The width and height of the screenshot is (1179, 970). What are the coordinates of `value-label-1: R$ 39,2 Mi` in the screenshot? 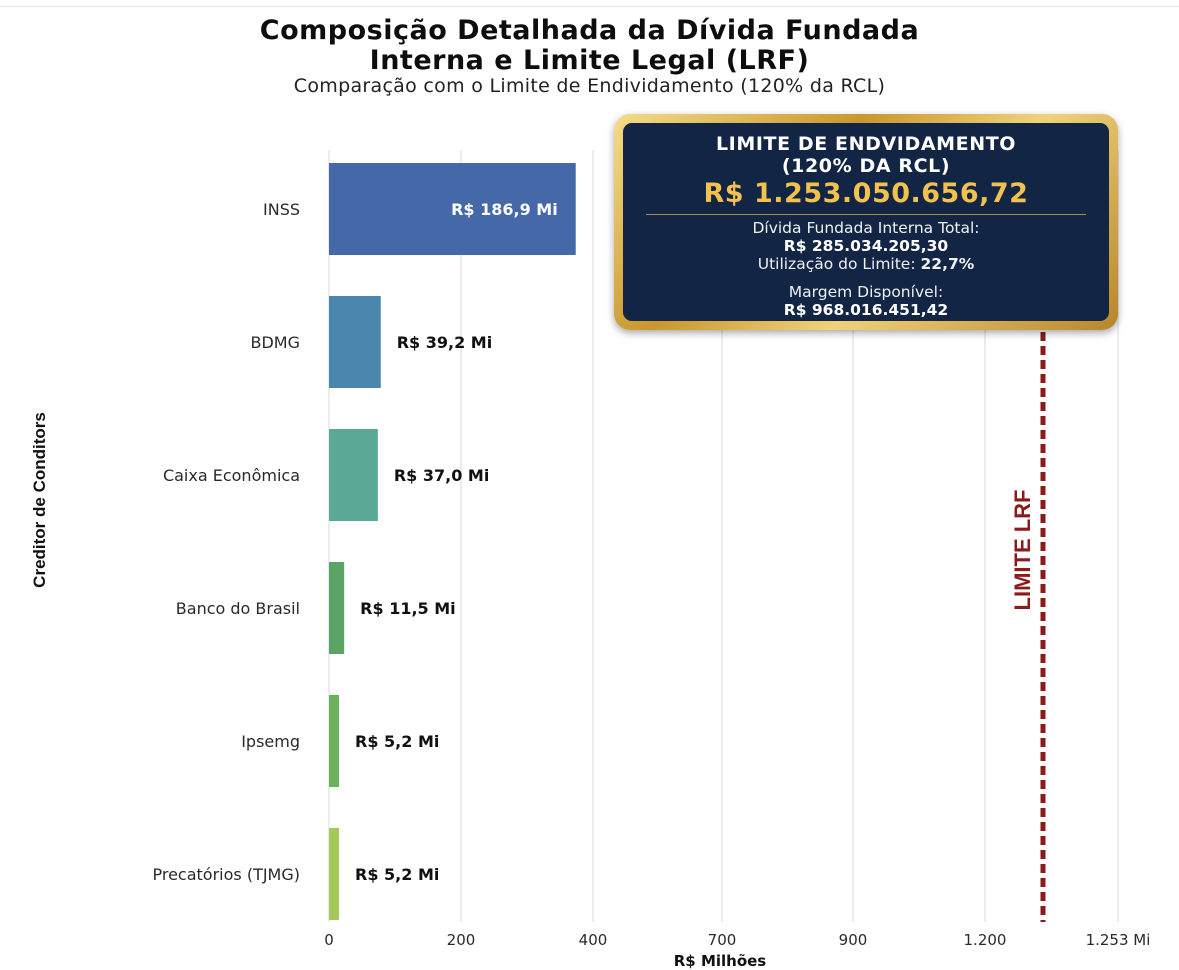 It's located at (444, 342).